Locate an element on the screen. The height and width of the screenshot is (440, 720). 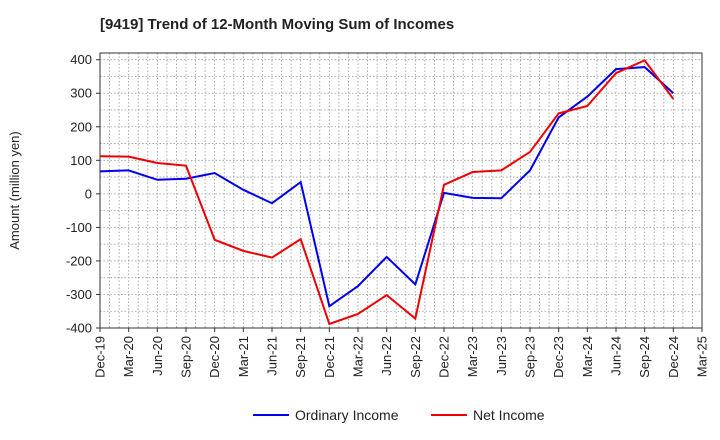
legend-label: Net Income is located at coordinates (509, 415).